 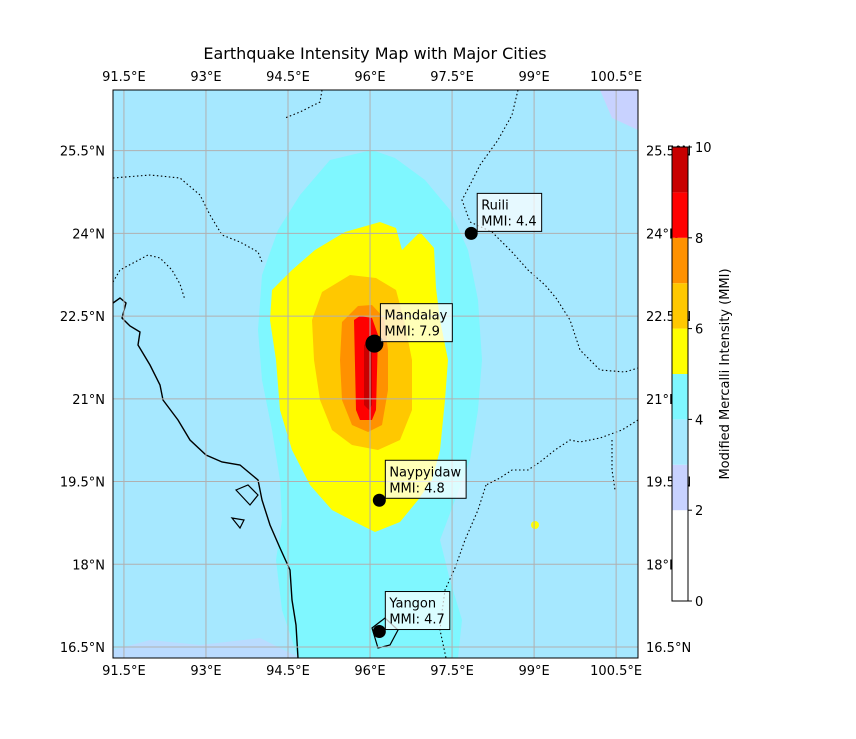 I want to click on lon-tick-label-bottom: 96°E, so click(x=369, y=671).